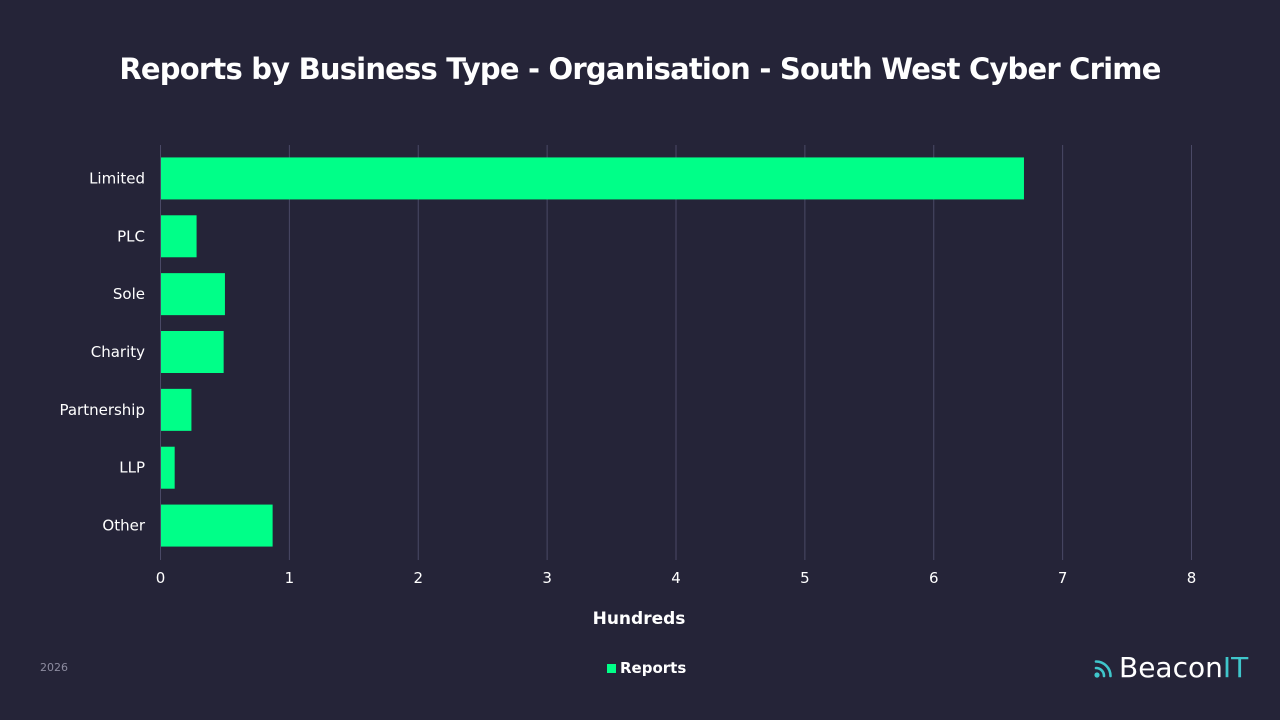 The height and width of the screenshot is (720, 1280). I want to click on y-tick-label: Other, so click(123, 526).